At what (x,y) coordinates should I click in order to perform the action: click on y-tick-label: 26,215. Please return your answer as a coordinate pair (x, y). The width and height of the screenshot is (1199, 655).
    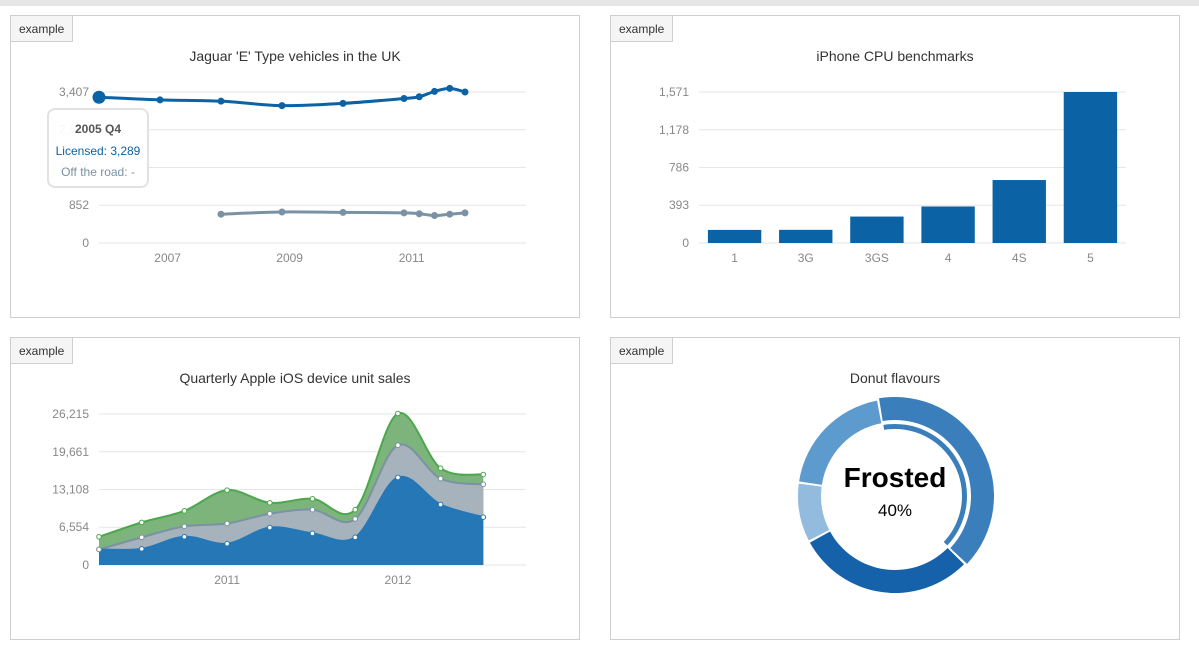
    Looking at the image, I should click on (70, 414).